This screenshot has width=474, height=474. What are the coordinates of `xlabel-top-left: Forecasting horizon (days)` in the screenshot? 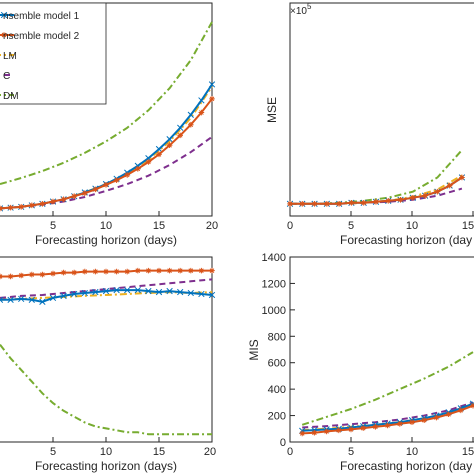 It's located at (106, 240).